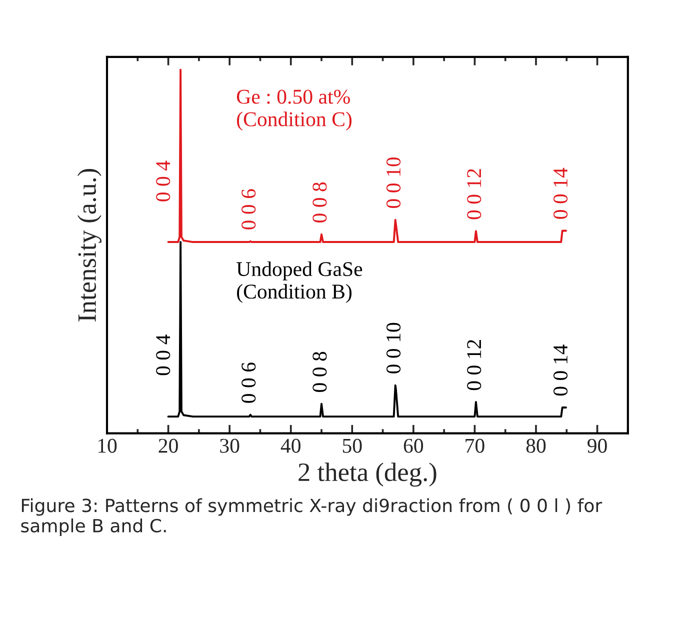 The image size is (673, 619). Describe the element at coordinates (299, 282) in the screenshot. I see `text: Undoped GaSe (Condition B)` at that location.